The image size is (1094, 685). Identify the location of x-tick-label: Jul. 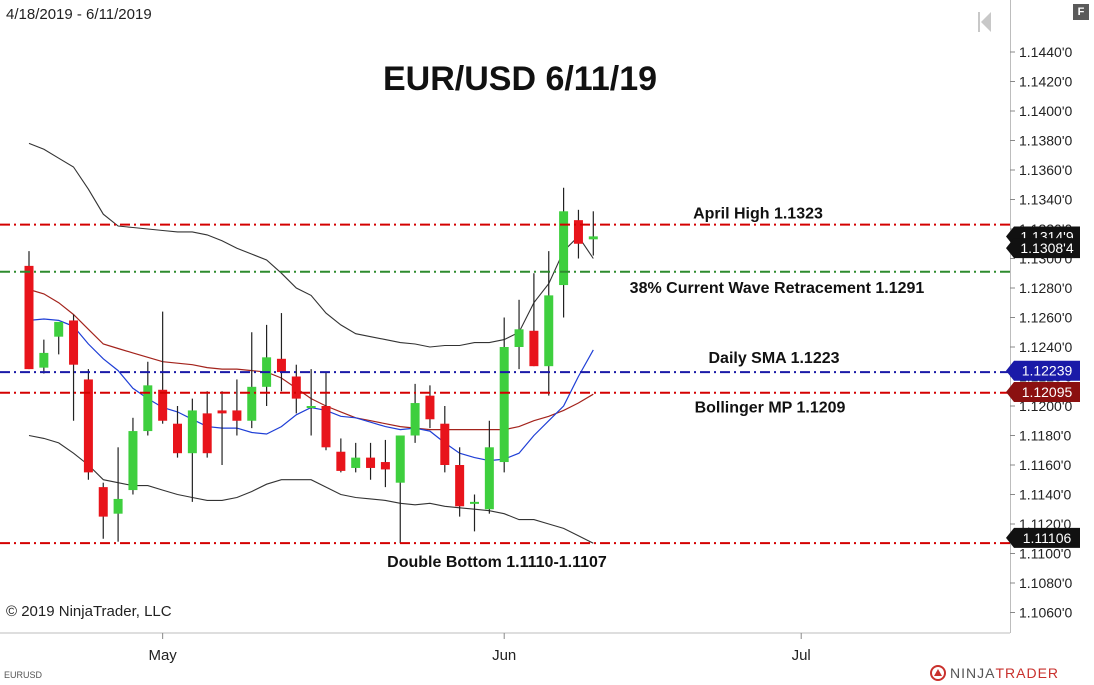
(801, 655).